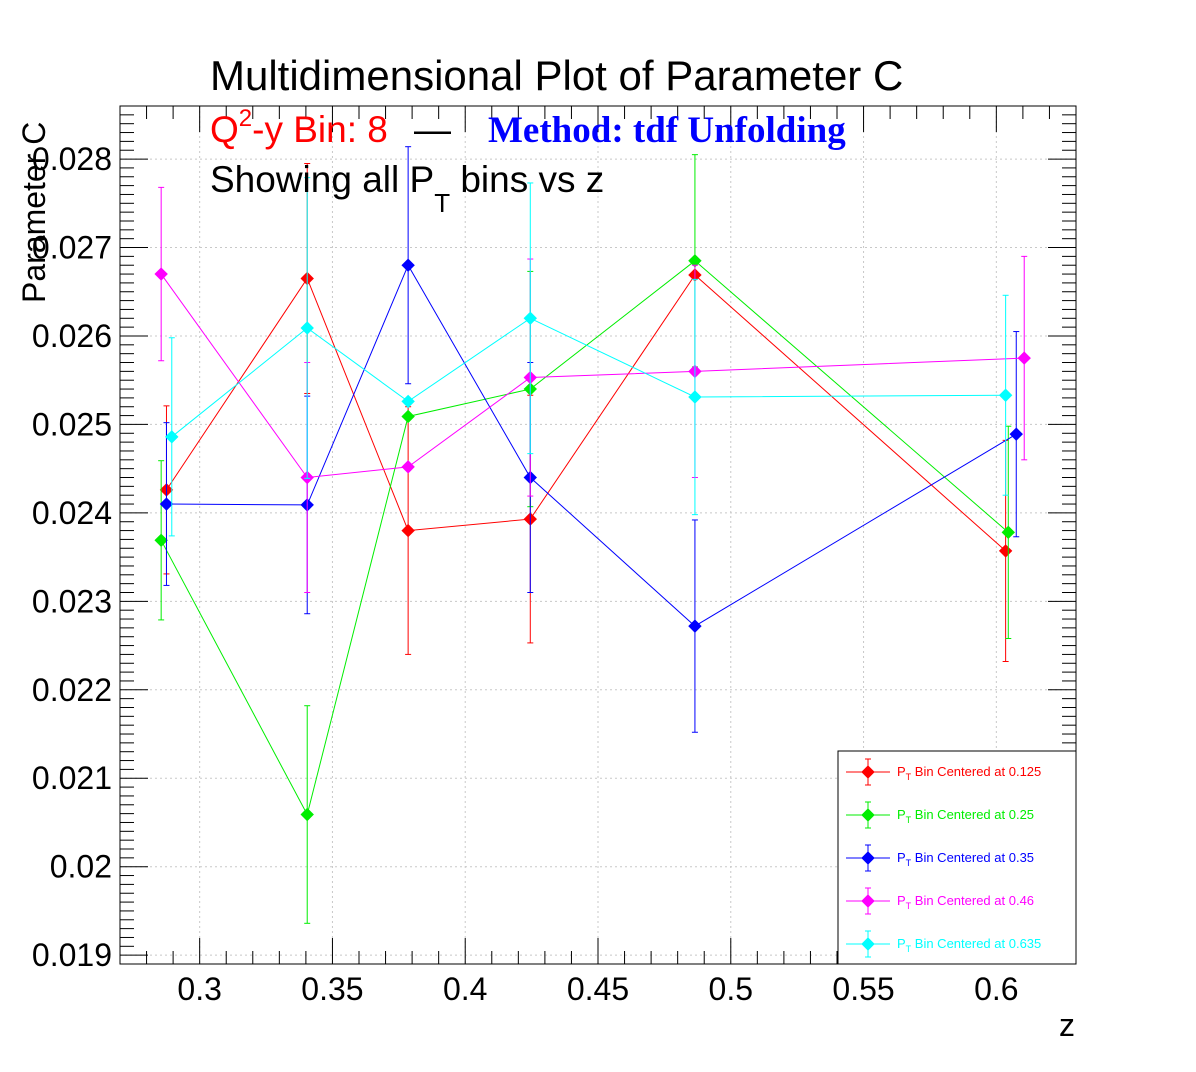  What do you see at coordinates (72, 955) in the screenshot?
I see `y-tick-label: 0.019` at bounding box center [72, 955].